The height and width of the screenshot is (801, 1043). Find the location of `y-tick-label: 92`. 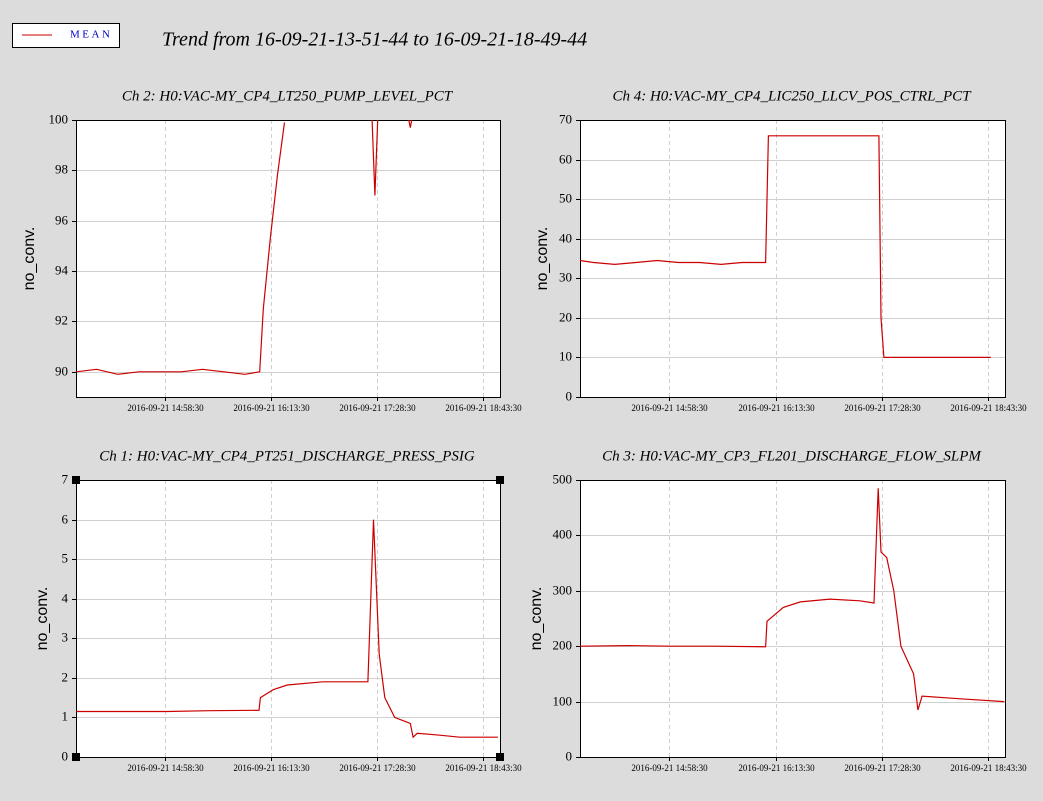

y-tick-label: 92 is located at coordinates (61, 319).